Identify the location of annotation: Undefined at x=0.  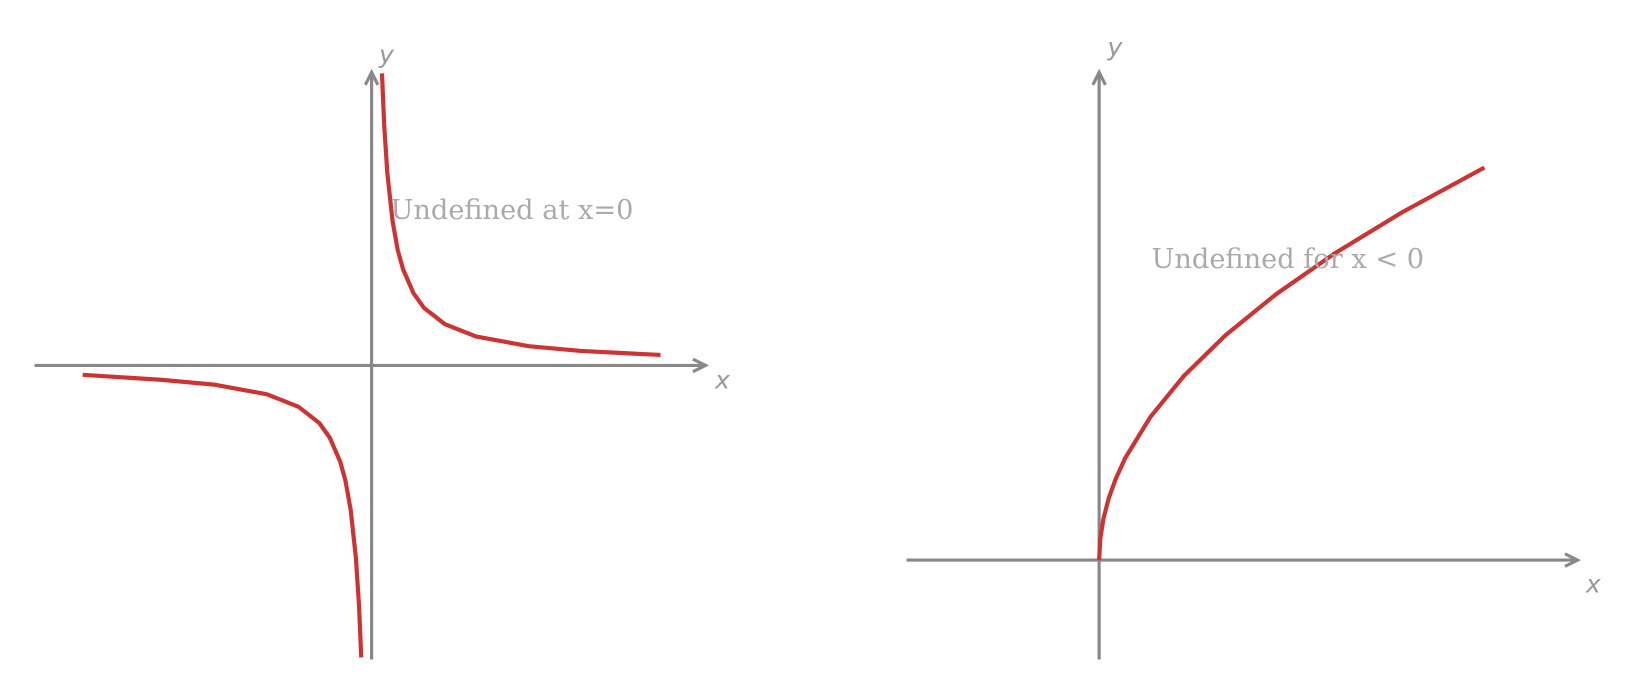
(511, 210).